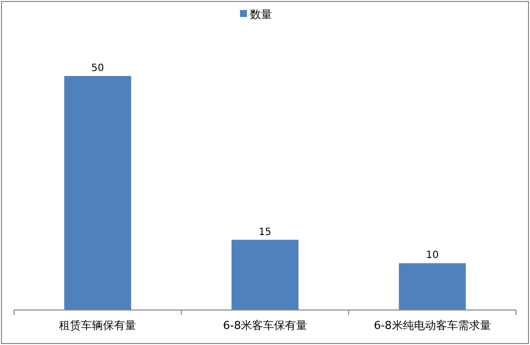 This screenshot has width=530, height=345. Describe the element at coordinates (97, 325) in the screenshot. I see `x-tick-label: 租赁车辆保有量` at that location.